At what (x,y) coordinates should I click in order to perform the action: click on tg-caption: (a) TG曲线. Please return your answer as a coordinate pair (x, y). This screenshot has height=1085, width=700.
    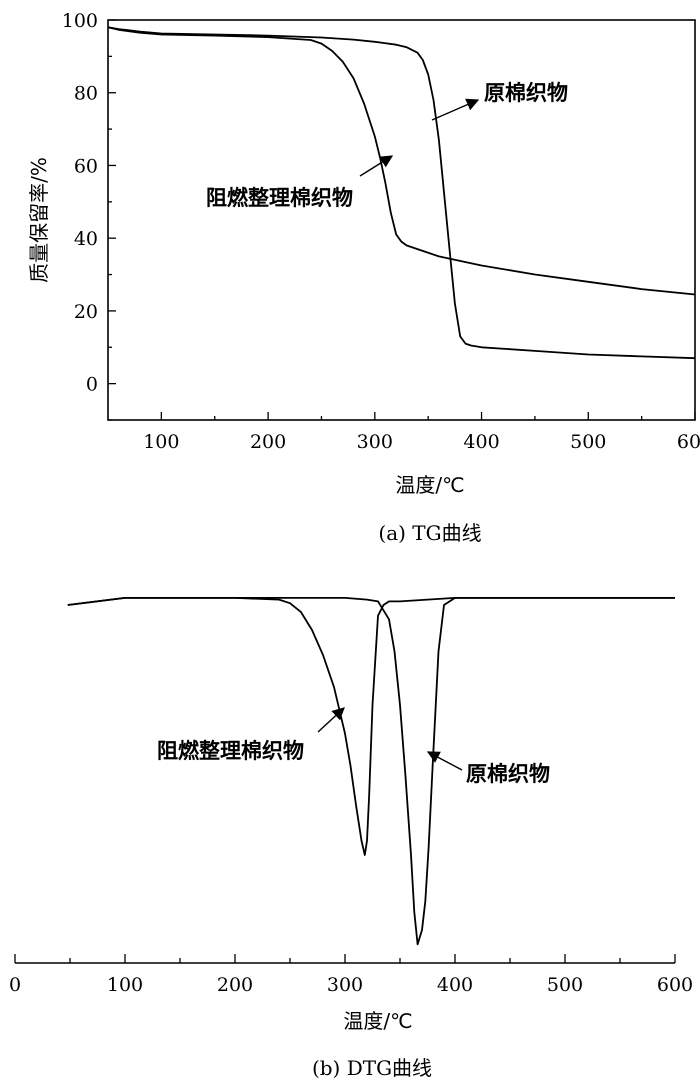
    Looking at the image, I should click on (429, 533).